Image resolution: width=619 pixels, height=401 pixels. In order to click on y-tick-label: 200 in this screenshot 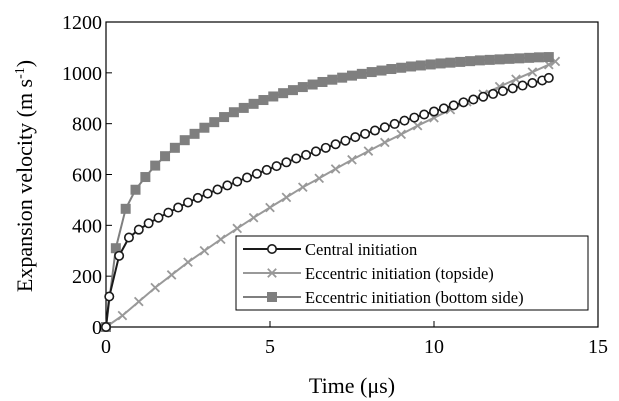, I will do `click(87, 277)`.